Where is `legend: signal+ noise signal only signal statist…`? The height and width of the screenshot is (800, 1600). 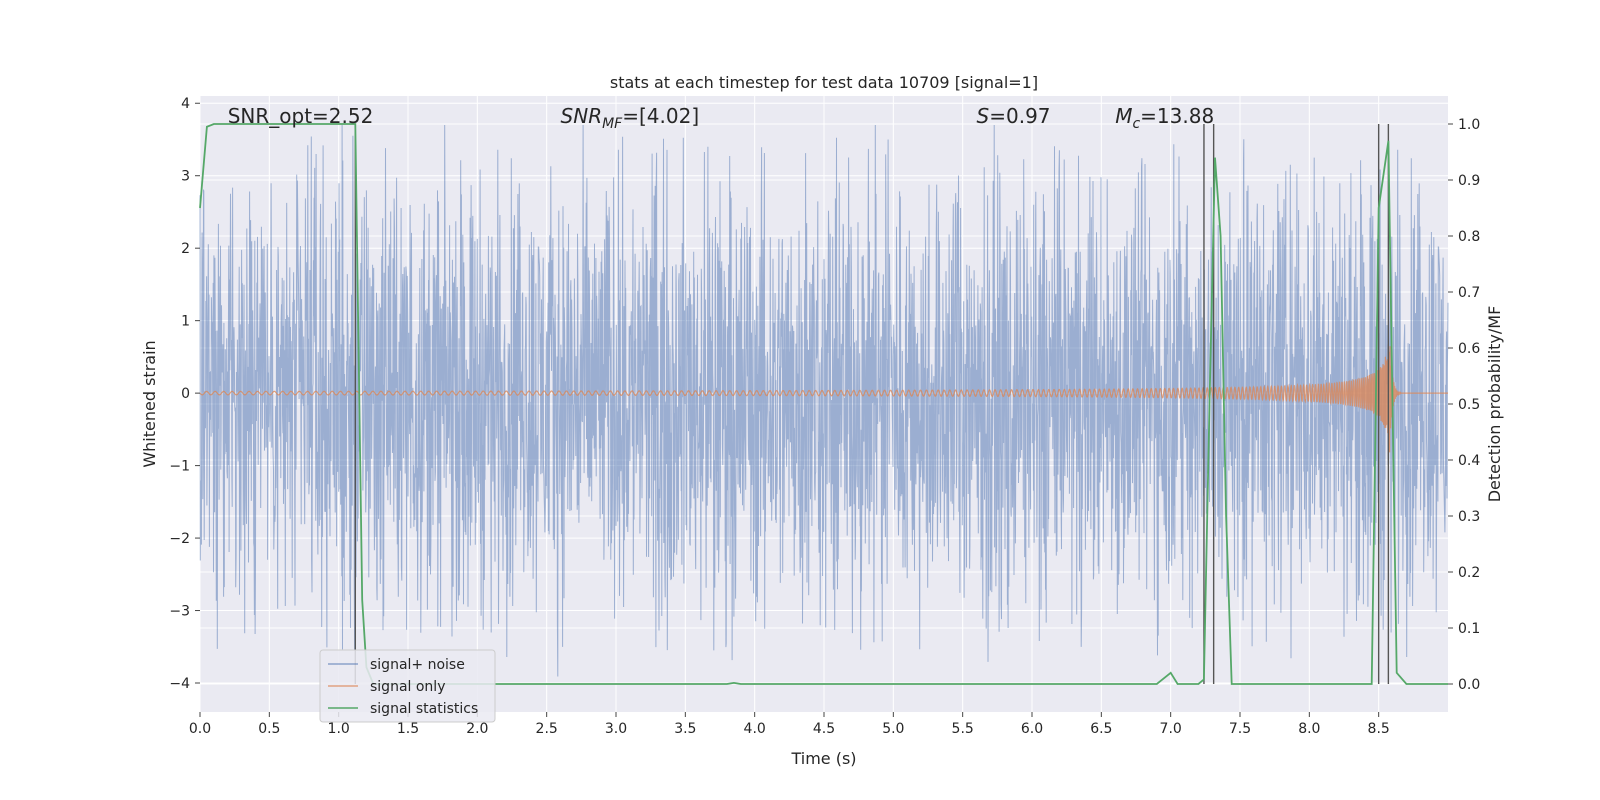
legend: signal+ noise signal only signal statist… is located at coordinates (407, 686).